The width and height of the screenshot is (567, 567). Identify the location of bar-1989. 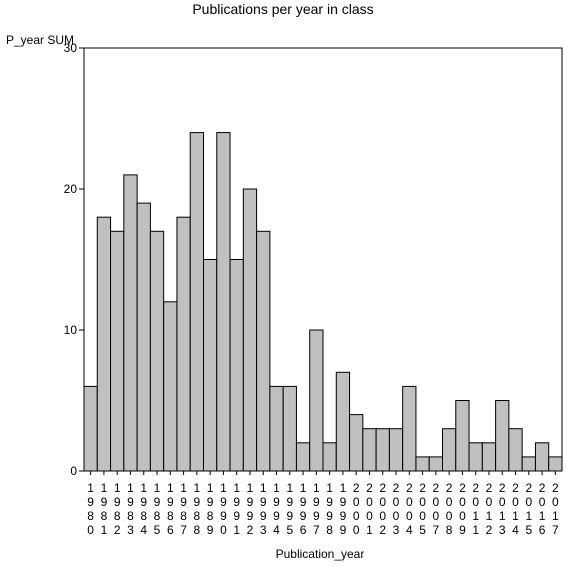
(210, 365).